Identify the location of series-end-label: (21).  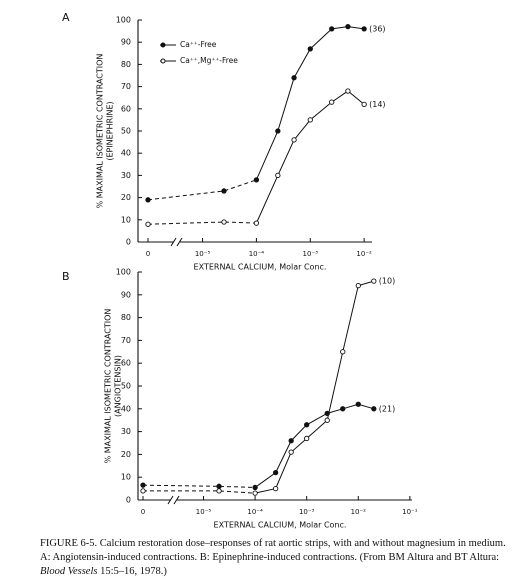
(387, 408).